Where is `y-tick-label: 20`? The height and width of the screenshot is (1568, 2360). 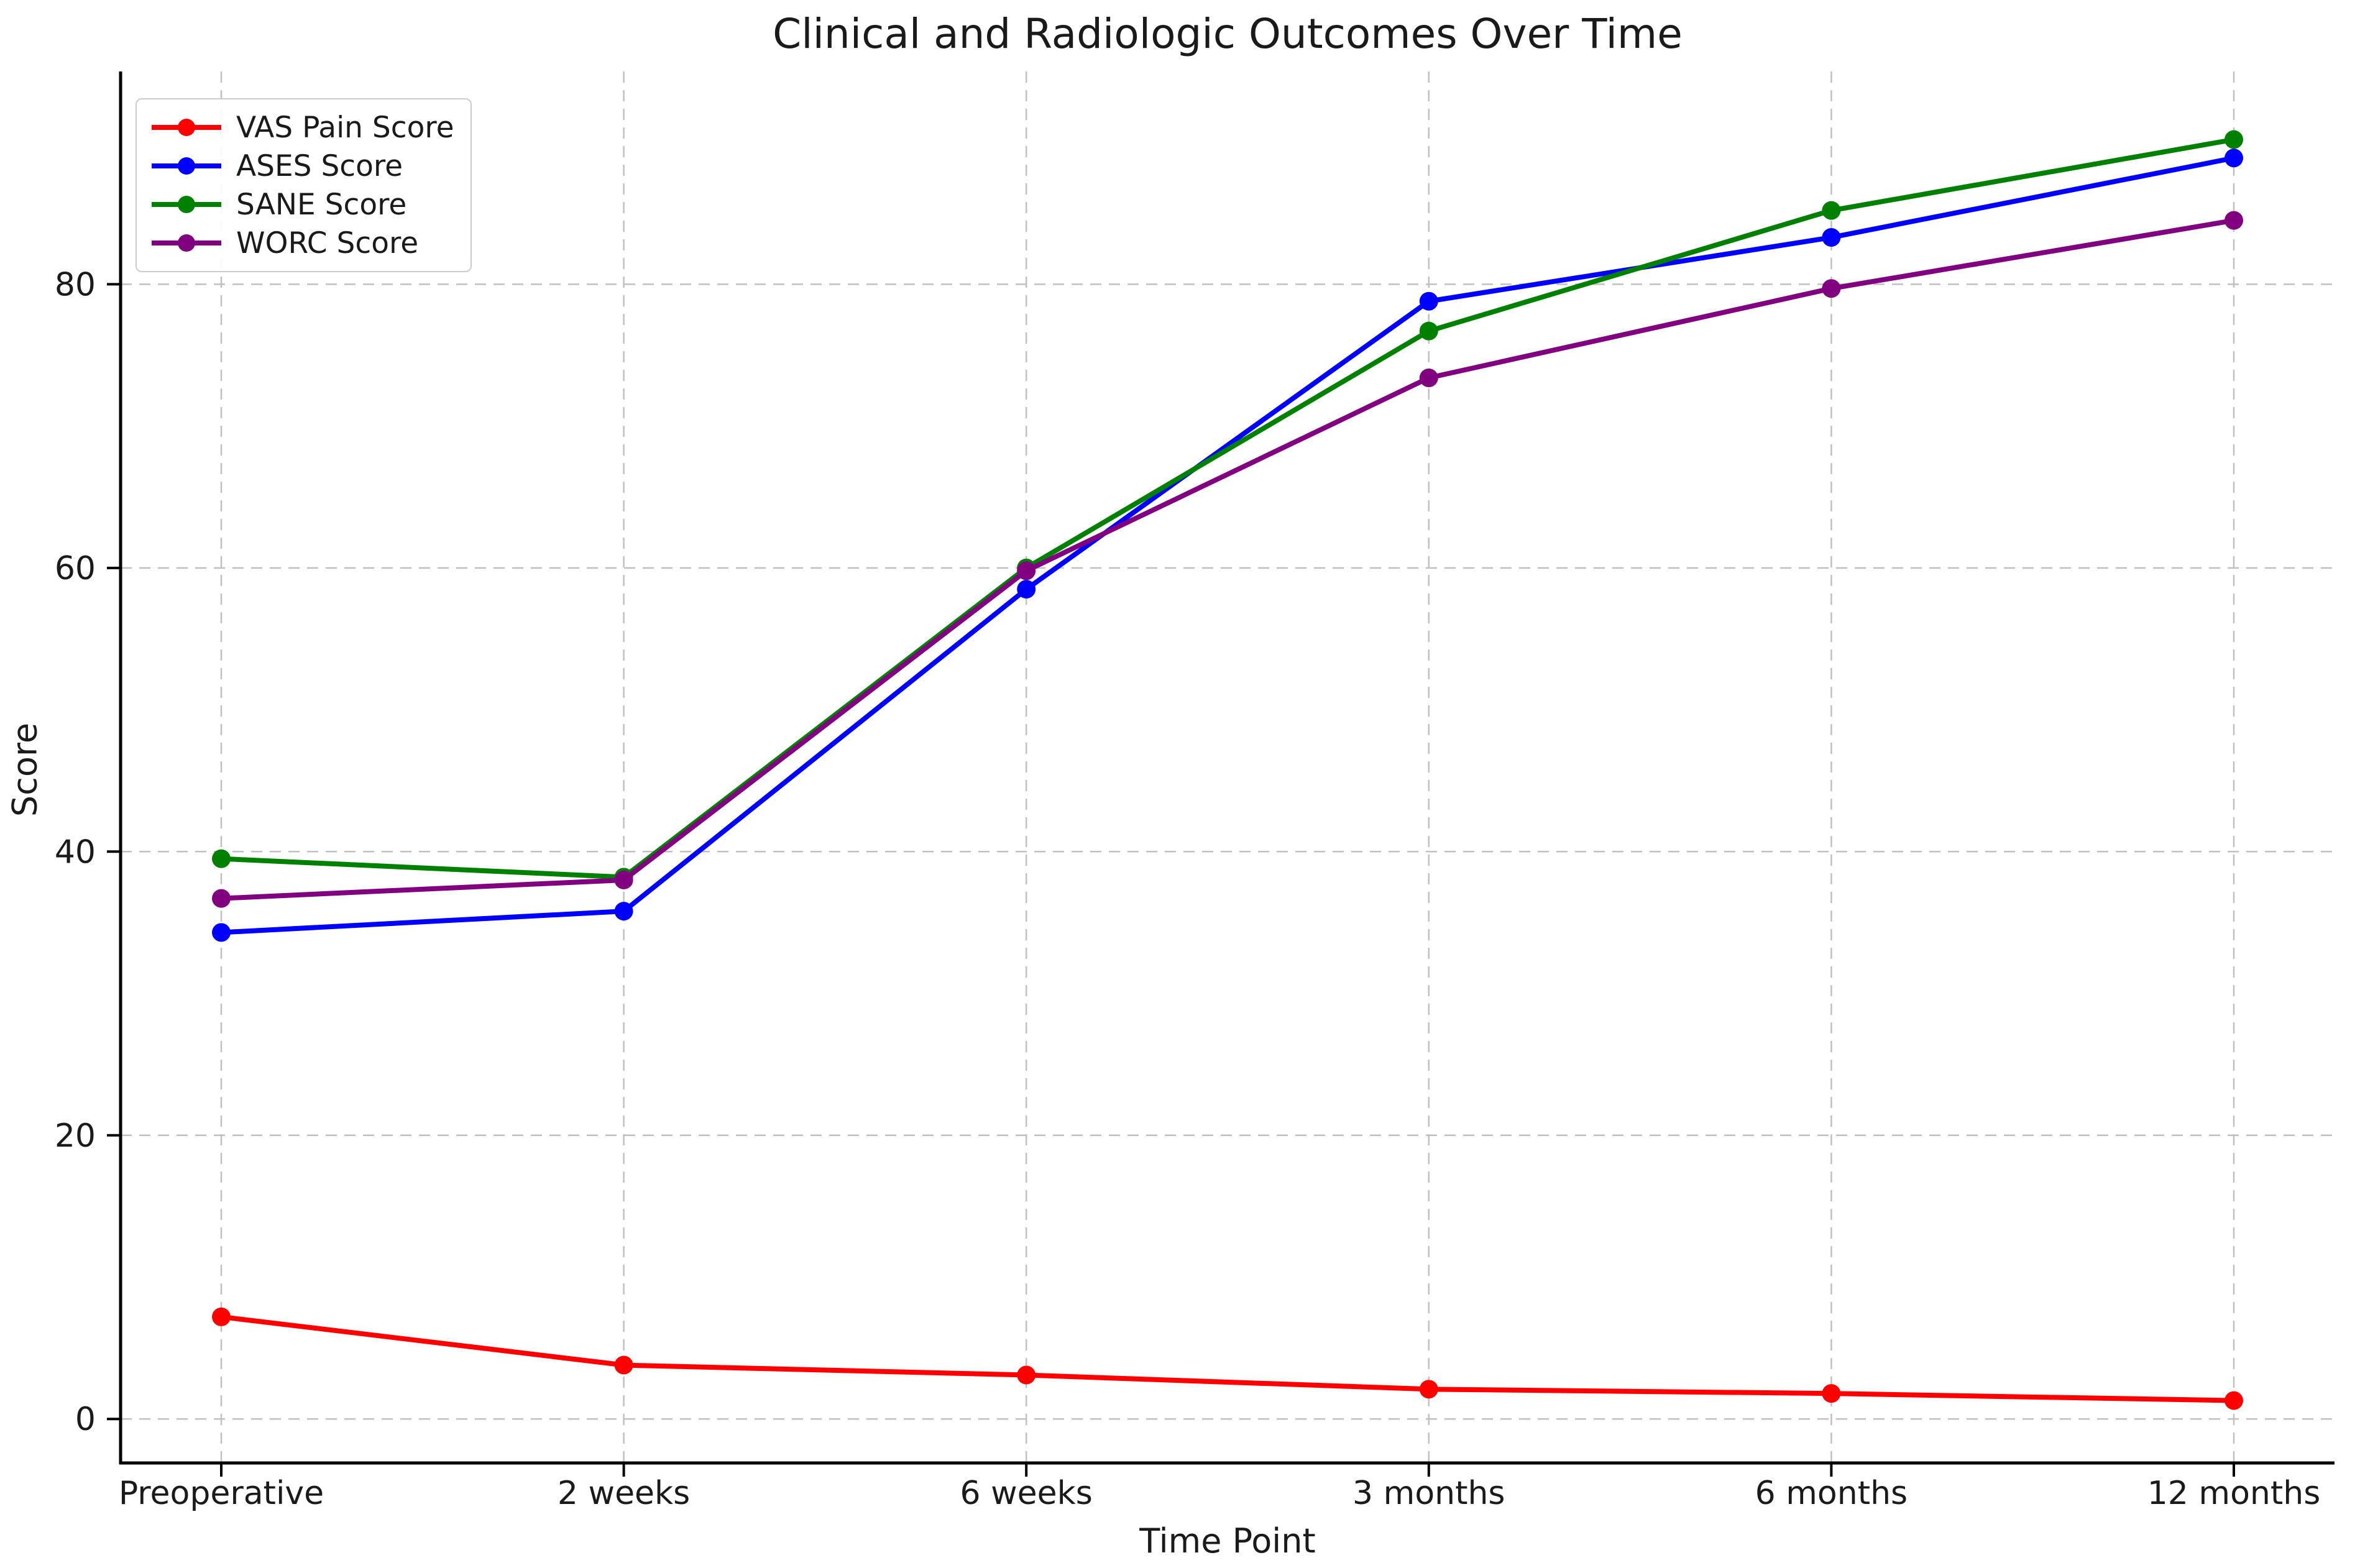 y-tick-label: 20 is located at coordinates (75, 1136).